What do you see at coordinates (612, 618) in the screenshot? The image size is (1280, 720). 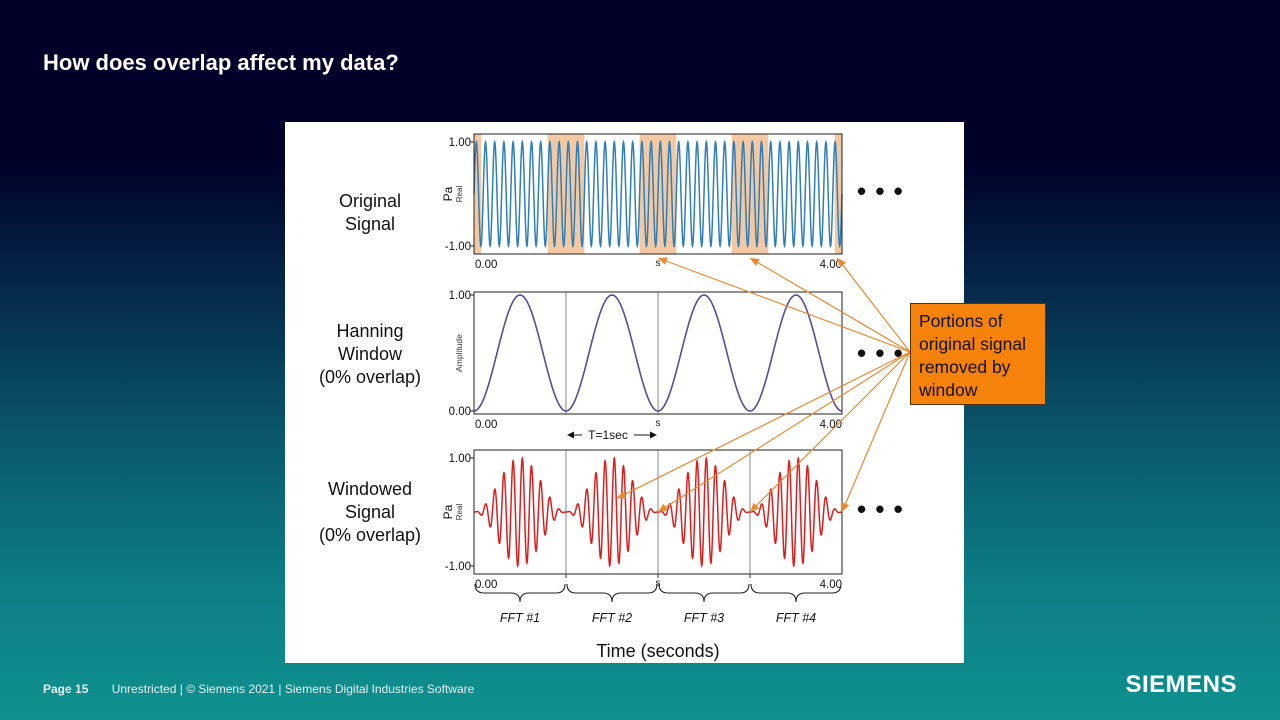 I see `fft-label: FFT #2` at bounding box center [612, 618].